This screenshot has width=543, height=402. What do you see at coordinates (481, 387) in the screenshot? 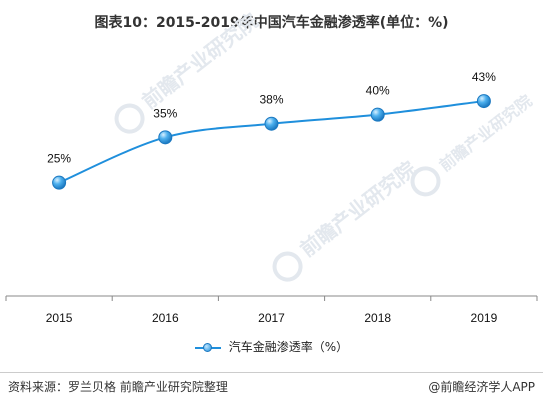
I see `brand-credit: @前瞻经济学人APP` at bounding box center [481, 387].